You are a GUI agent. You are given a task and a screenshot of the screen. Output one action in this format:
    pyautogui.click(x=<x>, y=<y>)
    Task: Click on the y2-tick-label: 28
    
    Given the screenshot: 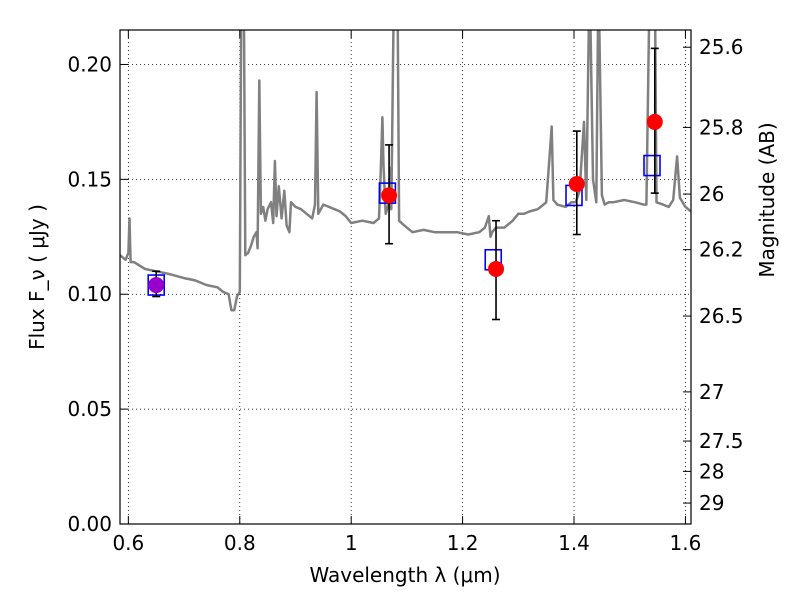 What is the action you would take?
    pyautogui.click(x=711, y=471)
    